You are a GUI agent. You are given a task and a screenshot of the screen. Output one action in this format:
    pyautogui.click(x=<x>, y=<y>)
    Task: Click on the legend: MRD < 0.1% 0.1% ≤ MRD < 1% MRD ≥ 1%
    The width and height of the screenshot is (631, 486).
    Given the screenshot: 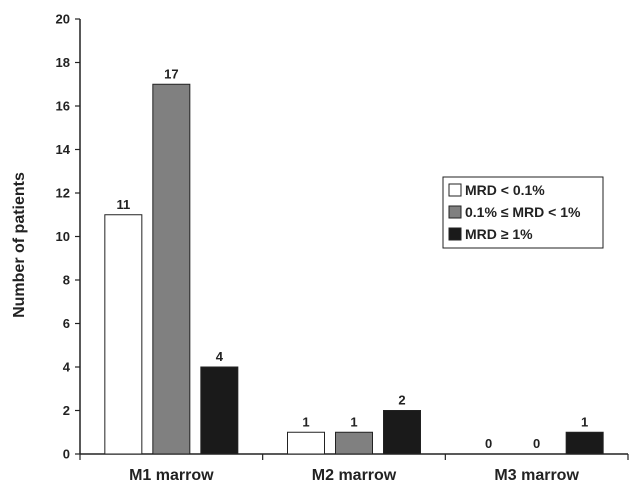 What is the action you would take?
    pyautogui.click(x=523, y=212)
    